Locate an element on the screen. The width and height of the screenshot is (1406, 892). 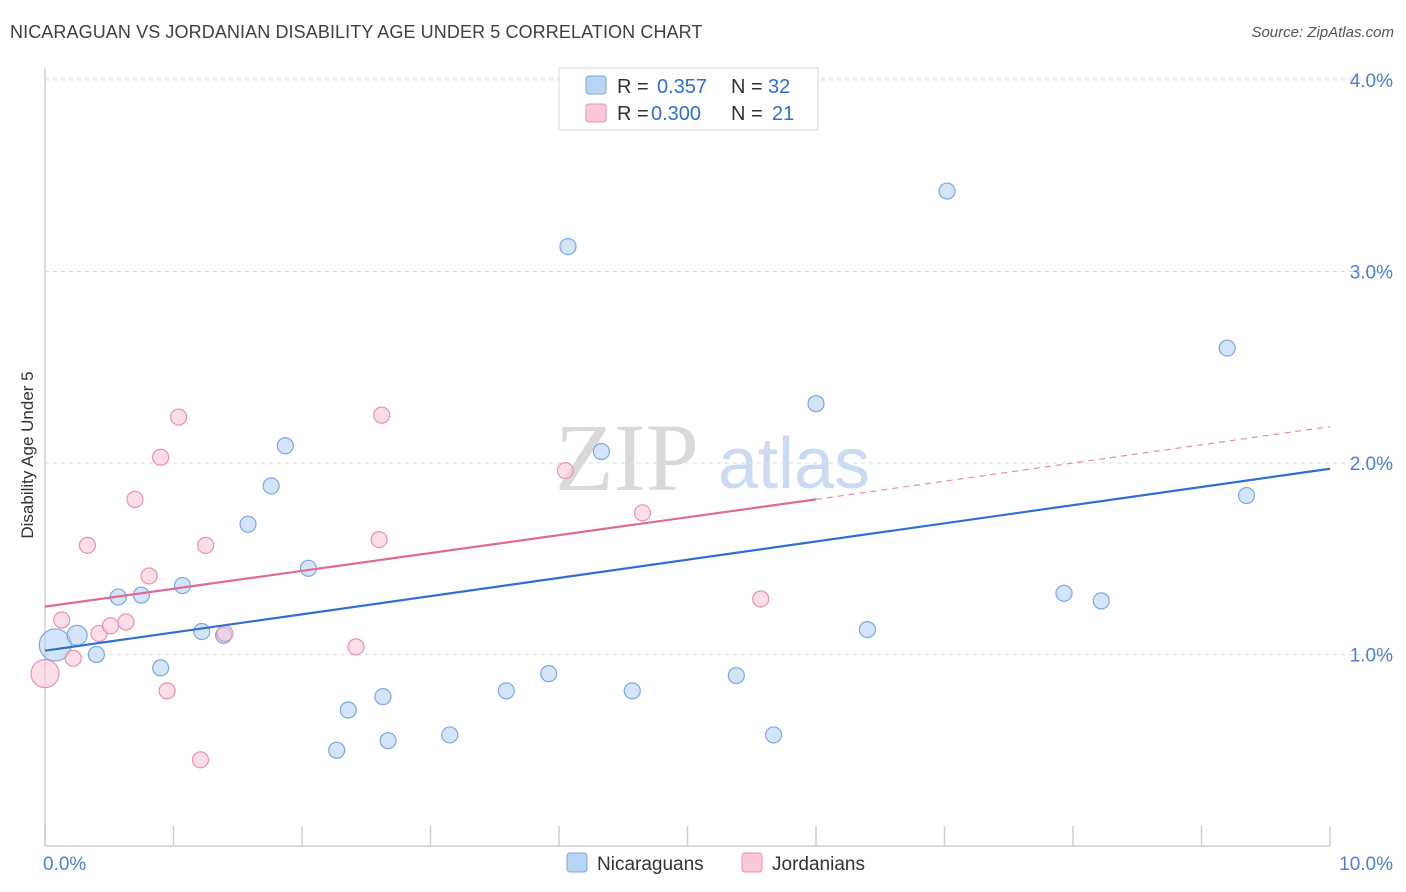
watermark-atlas: atlas is located at coordinates (794, 464).